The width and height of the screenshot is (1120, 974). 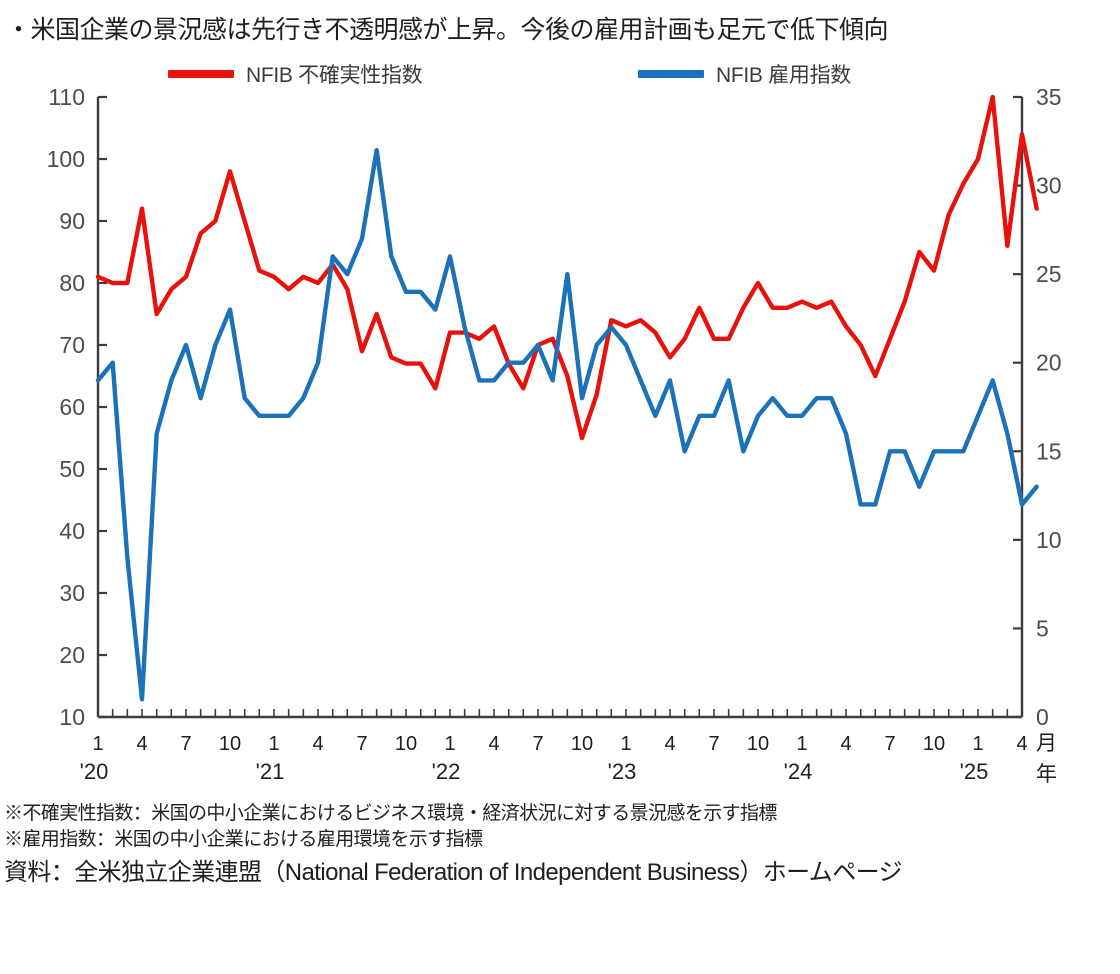 I want to click on x-axis-year-label: '21, so click(x=270, y=771).